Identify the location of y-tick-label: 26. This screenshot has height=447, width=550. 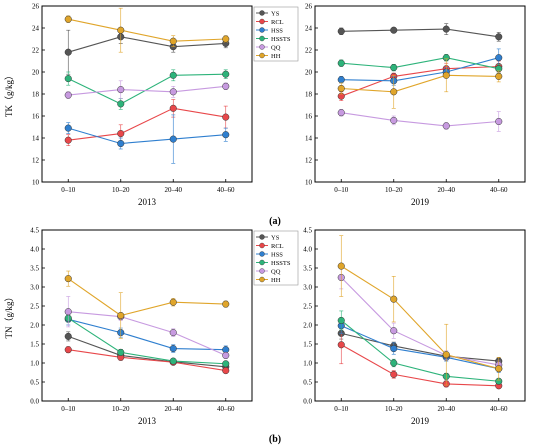
(36, 7).